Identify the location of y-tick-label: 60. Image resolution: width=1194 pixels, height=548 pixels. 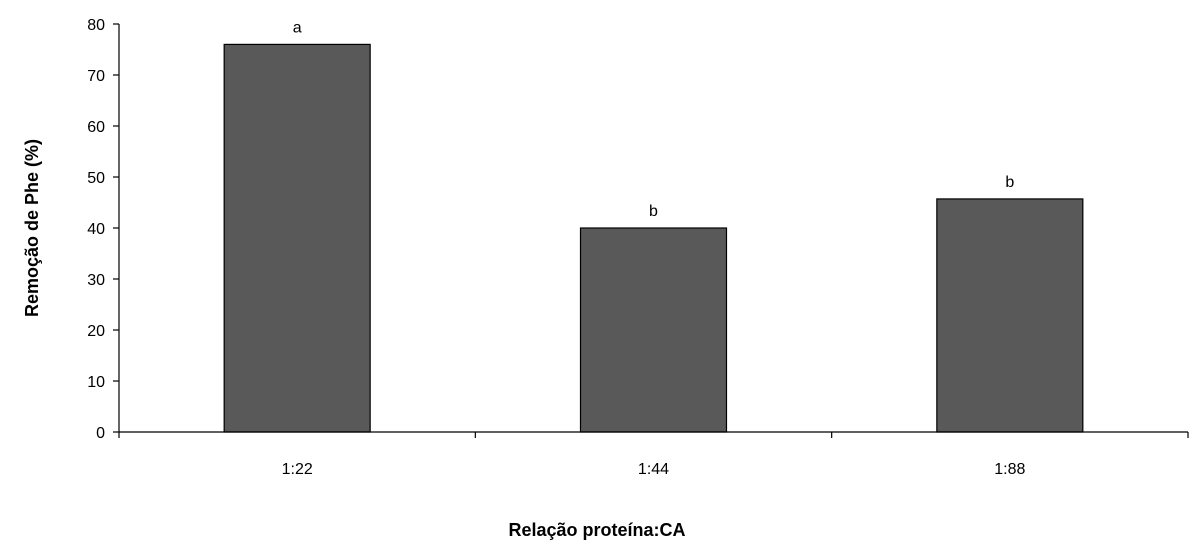
(96, 127).